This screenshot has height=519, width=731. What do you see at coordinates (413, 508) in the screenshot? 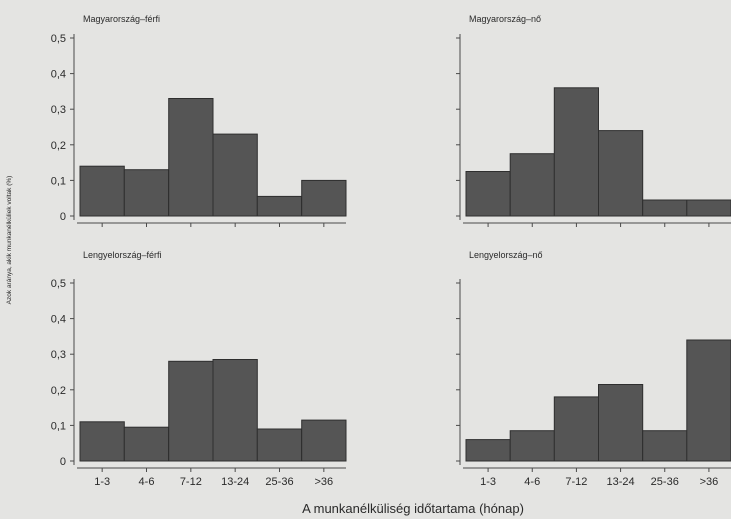
I see `x-axis-label: A munkanélküliség időtartama (hónap)` at bounding box center [413, 508].